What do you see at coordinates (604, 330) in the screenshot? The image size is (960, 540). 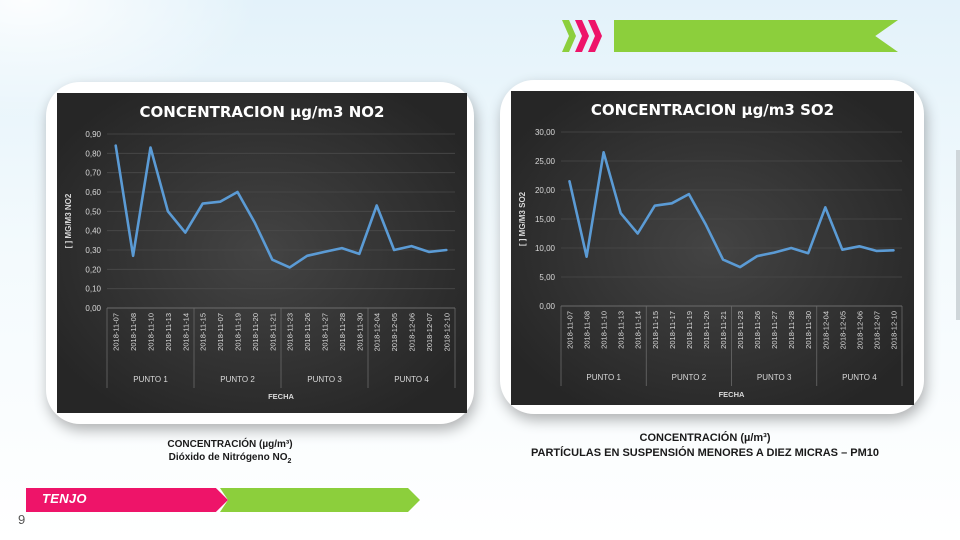 I see `so2-x-tick-label: 2018-11-10` at bounding box center [604, 330].